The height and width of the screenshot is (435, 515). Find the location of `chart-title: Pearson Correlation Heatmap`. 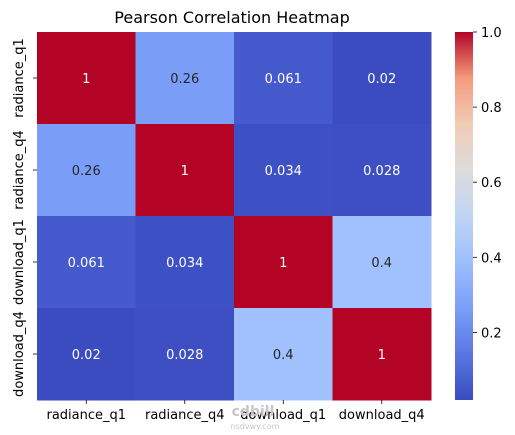

chart-title: Pearson Correlation Heatmap is located at coordinates (231, 17).